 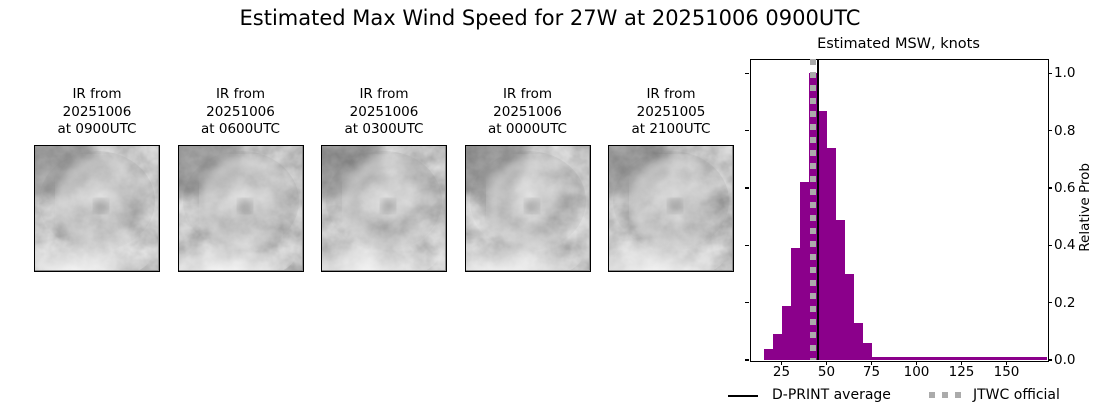 What do you see at coordinates (240, 129) in the screenshot?
I see `ir-image-label-line: at 0600UTC` at bounding box center [240, 129].